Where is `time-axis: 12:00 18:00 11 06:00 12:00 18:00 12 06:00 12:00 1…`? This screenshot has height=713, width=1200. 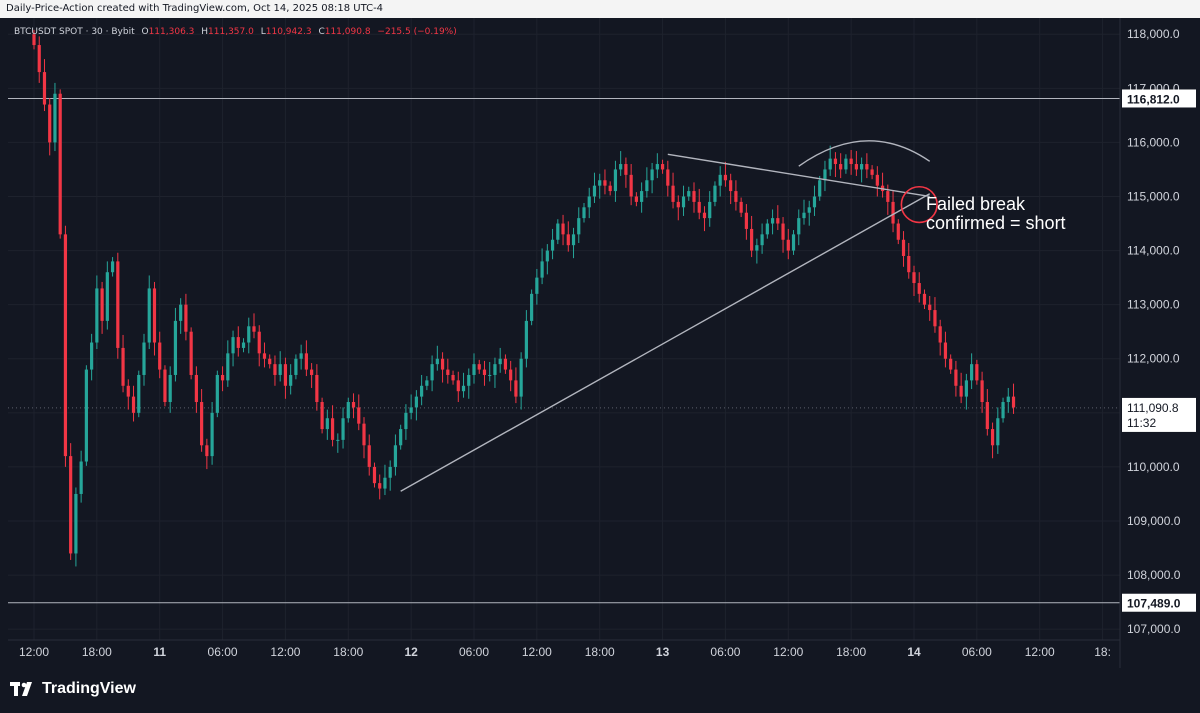
time-axis: 12:00 18:00 11 06:00 12:00 18:00 12 06:00 12:00 1… is located at coordinates (564, 649).